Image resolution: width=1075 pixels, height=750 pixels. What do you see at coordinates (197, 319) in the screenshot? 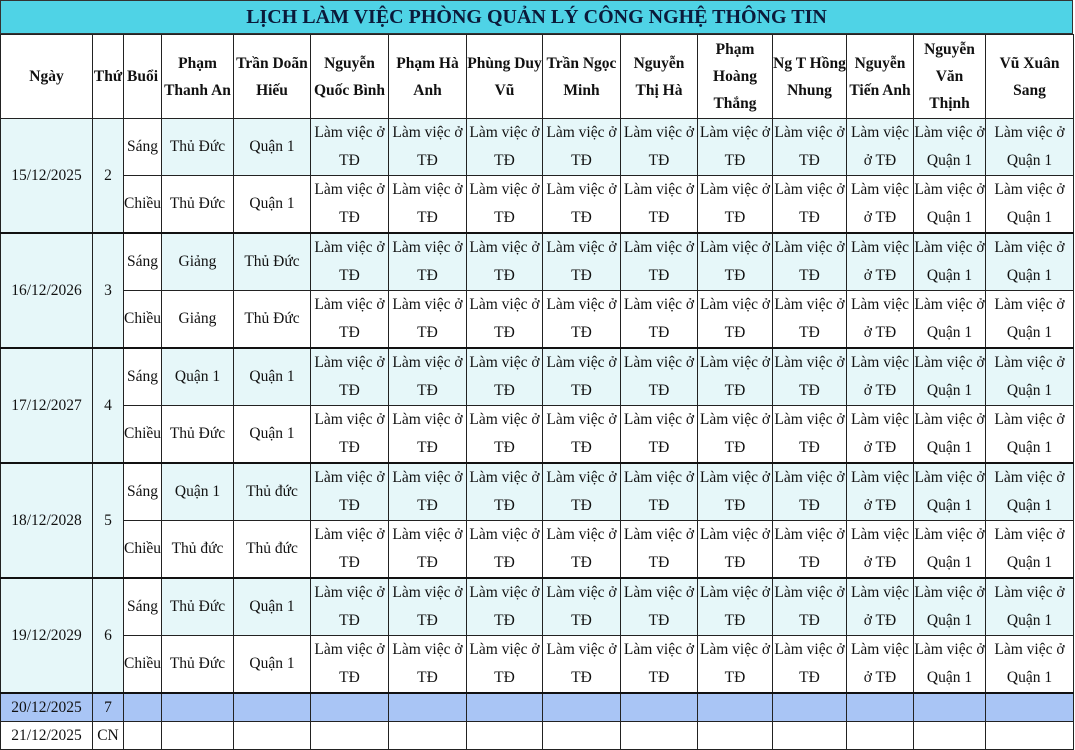
I see `schedule-cell: Giảng` at bounding box center [197, 319].